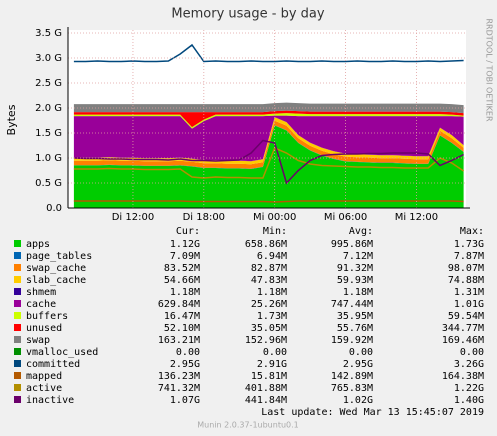  What do you see at coordinates (352, 304) in the screenshot?
I see `legend-stat: 747.44M` at bounding box center [352, 304].